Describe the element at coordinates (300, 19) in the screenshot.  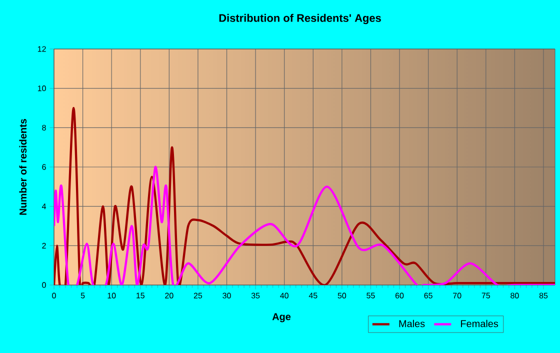
I see `chart-title: Distribution of Residents' Ages` at that location.